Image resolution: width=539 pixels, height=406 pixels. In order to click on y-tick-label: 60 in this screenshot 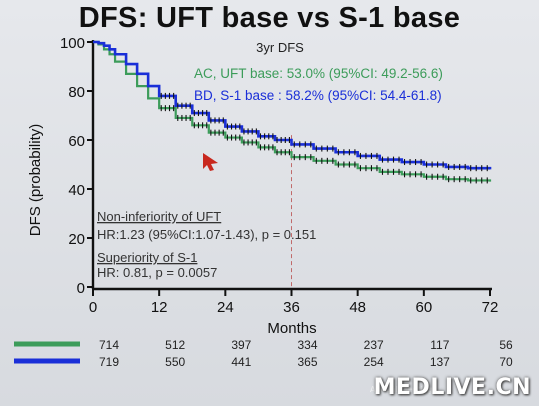, I will do `click(76, 141)`.